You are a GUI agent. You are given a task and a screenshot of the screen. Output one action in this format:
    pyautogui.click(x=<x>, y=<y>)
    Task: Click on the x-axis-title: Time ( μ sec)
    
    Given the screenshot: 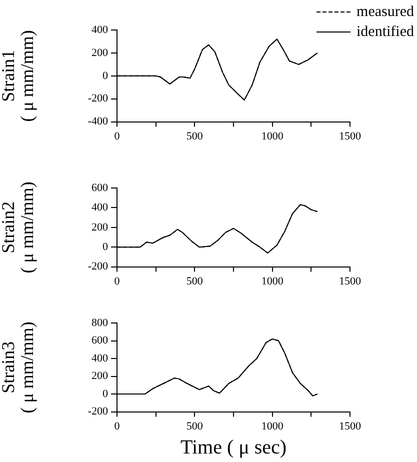 What is the action you would take?
    pyautogui.click(x=233, y=447)
    